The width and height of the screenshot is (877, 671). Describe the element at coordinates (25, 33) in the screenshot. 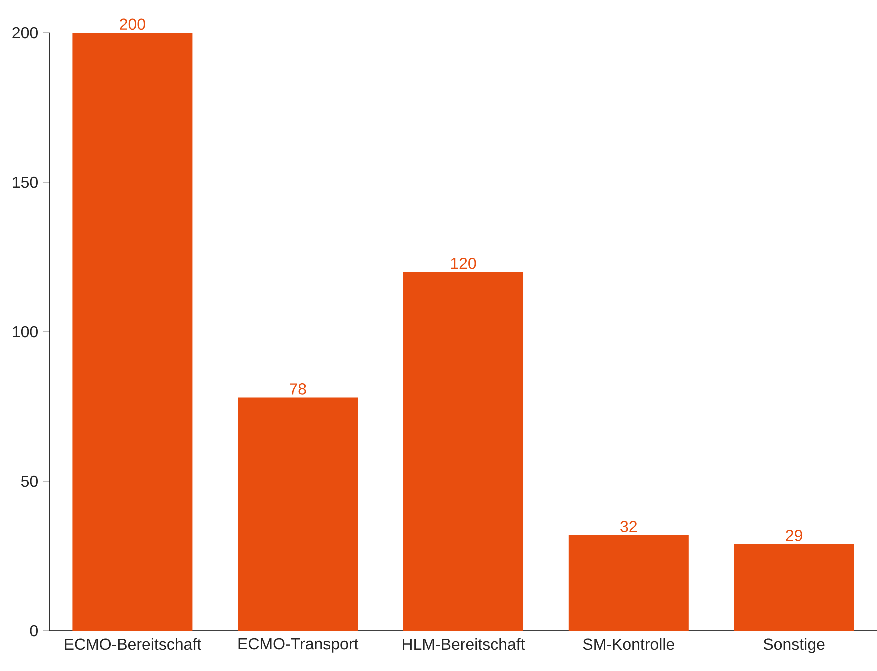

I see `y-tick-label: 200` at that location.